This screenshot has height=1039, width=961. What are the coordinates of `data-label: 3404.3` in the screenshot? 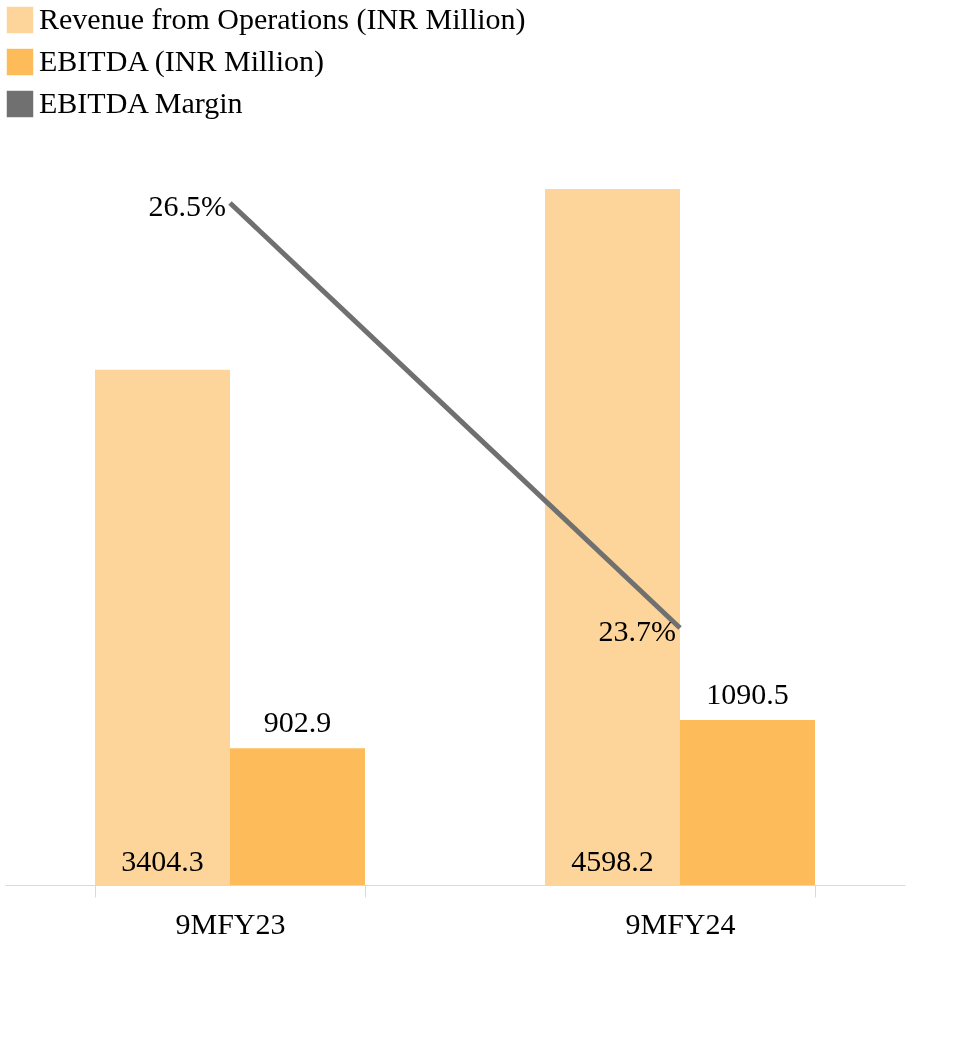 It's located at (162, 860).